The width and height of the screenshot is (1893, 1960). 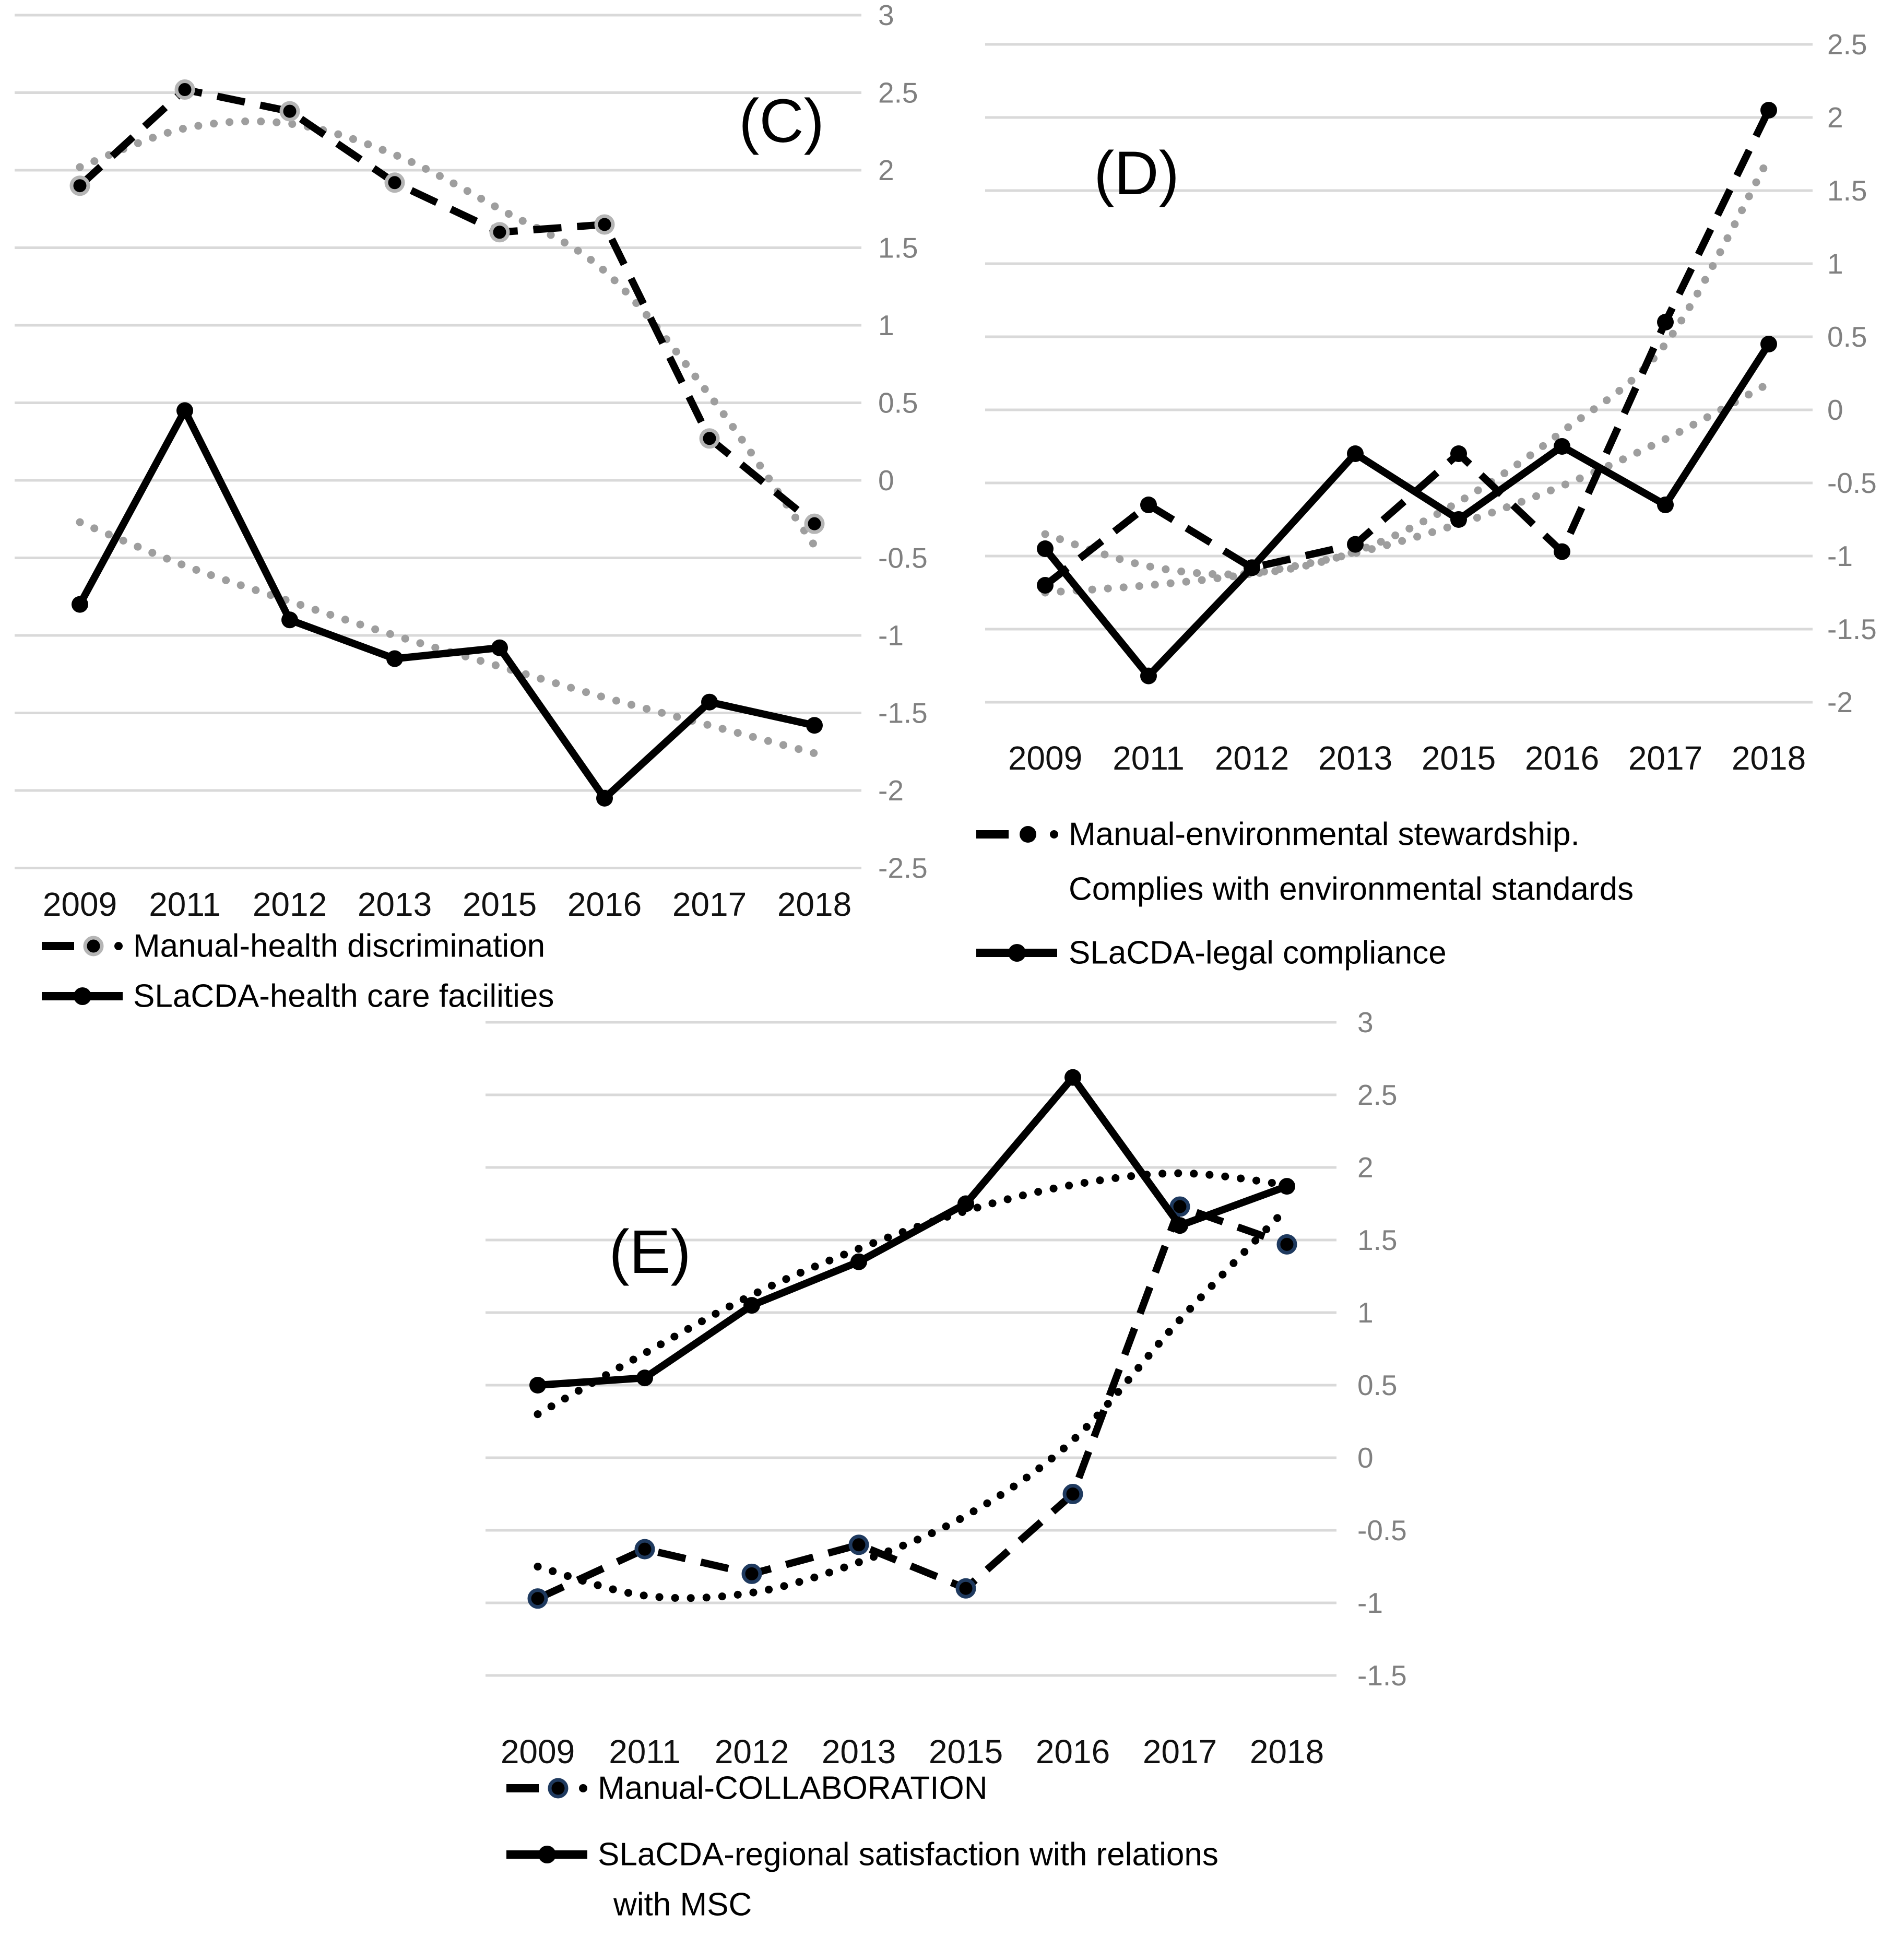 What do you see at coordinates (793, 1788) in the screenshot?
I see `legend-label: Manual-COLLABORATION` at bounding box center [793, 1788].